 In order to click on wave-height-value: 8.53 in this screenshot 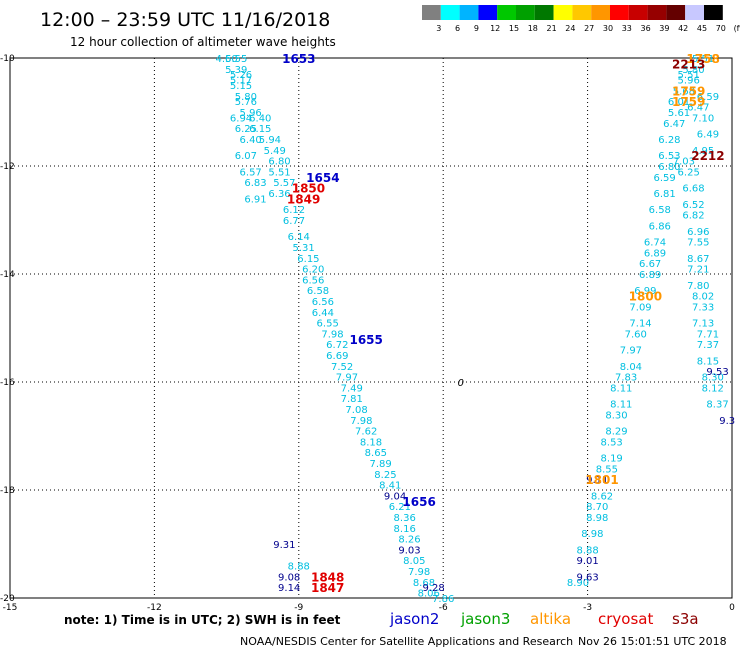, I will do `click(612, 442)`.